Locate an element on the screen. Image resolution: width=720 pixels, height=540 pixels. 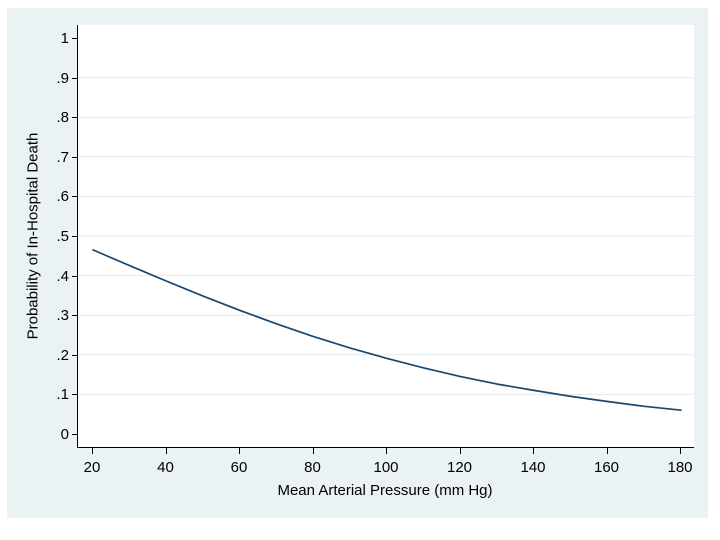
x-tick-label: 120 is located at coordinates (459, 467).